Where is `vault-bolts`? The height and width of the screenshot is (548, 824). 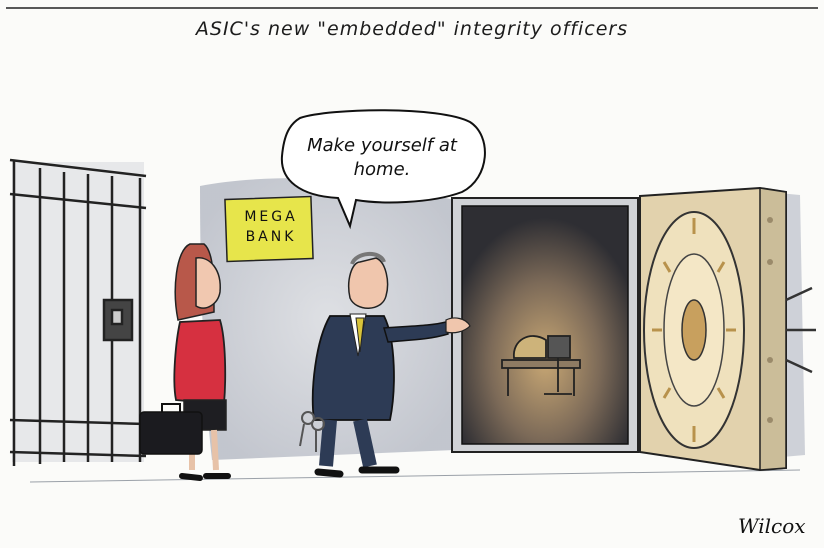
vault-bolts is located at coordinates (770, 320).